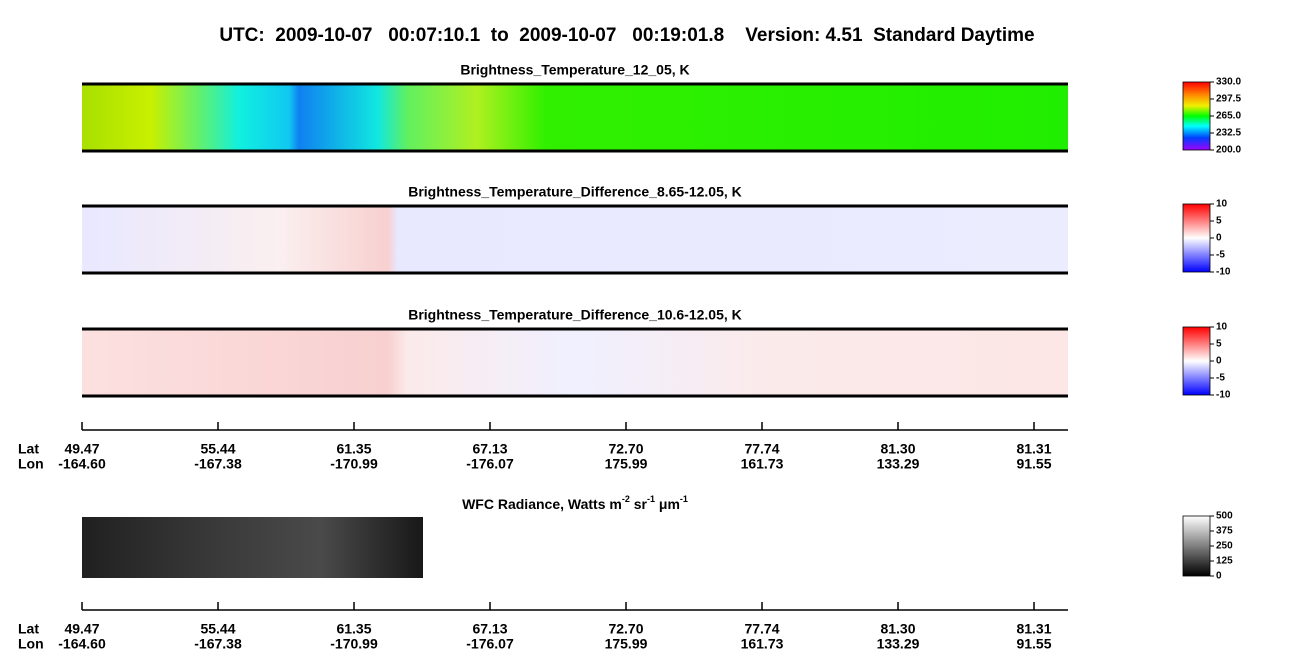 Image resolution: width=1300 pixels, height=667 pixels. I want to click on wfc-image, so click(252, 547).